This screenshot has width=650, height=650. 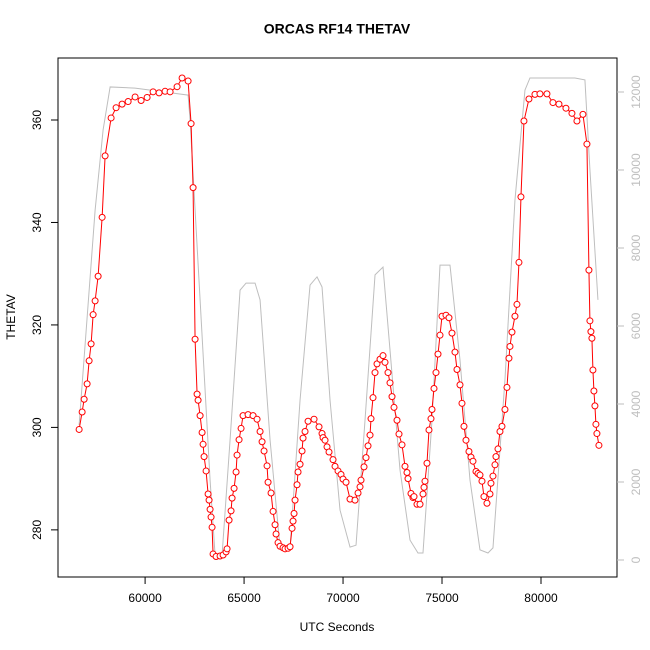 I want to click on y2-tick-label: 4000, so click(x=636, y=403).